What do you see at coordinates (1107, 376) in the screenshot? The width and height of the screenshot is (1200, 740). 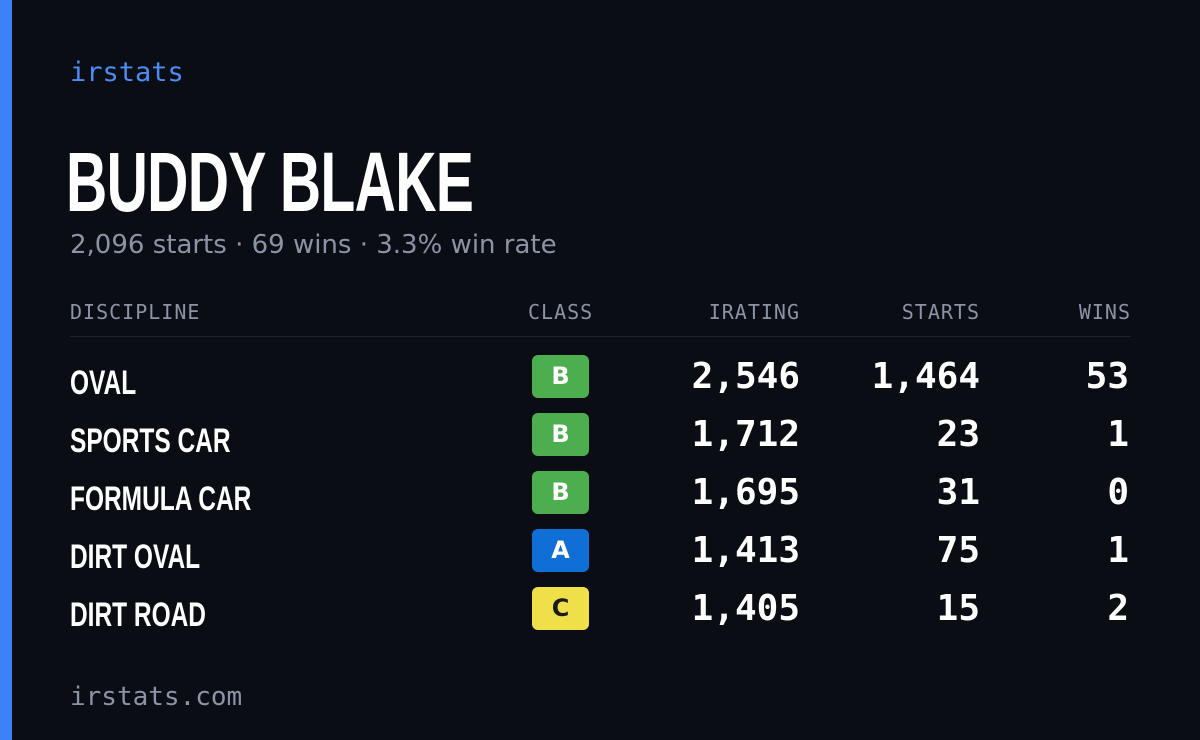 I see `wins-value: 53` at bounding box center [1107, 376].